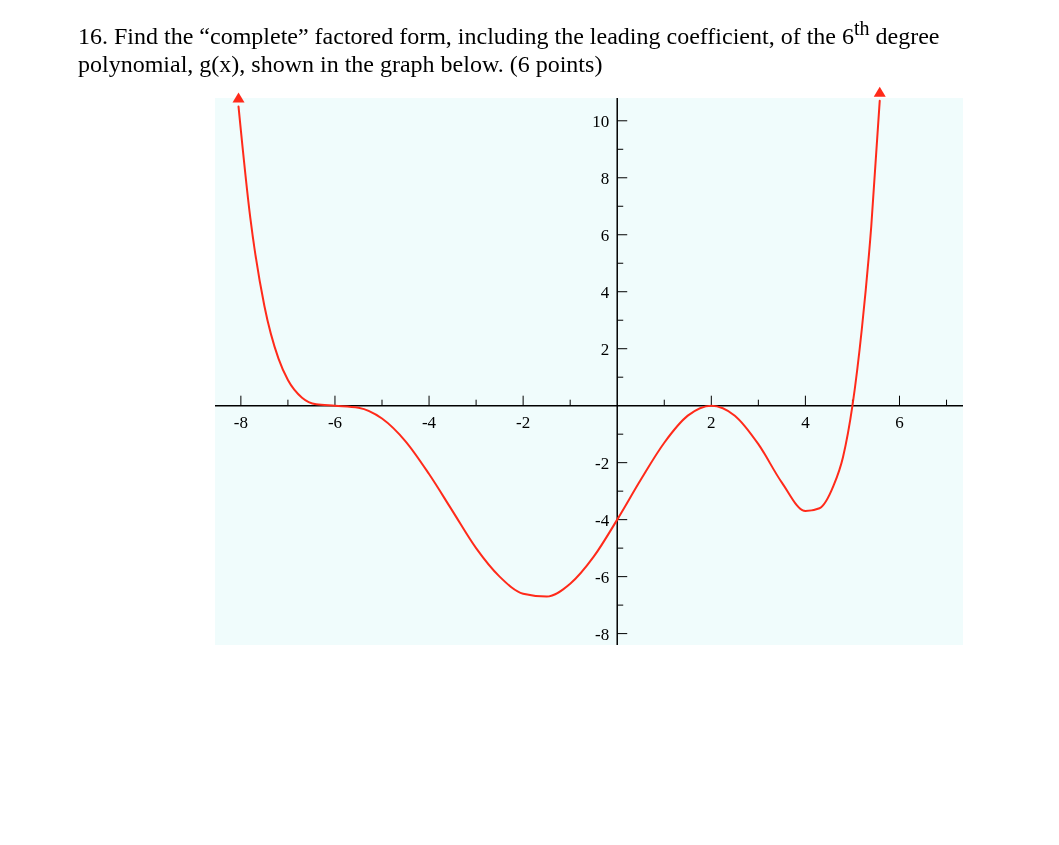  I want to click on y-tick-label: 2, so click(605, 349).